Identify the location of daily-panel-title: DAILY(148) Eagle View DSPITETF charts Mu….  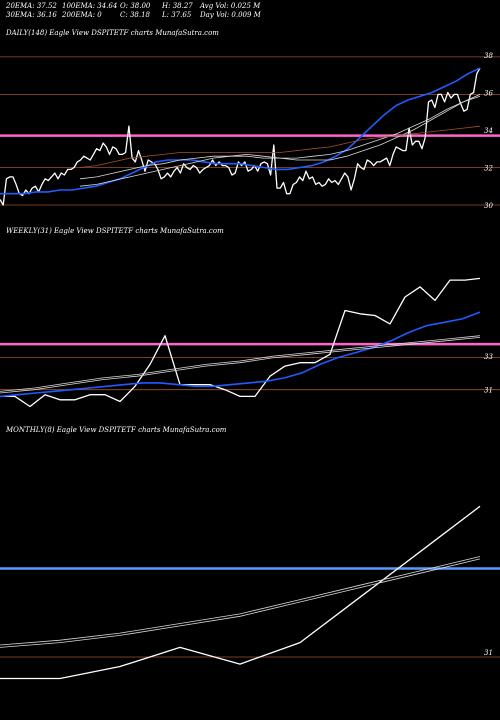
(112, 33).